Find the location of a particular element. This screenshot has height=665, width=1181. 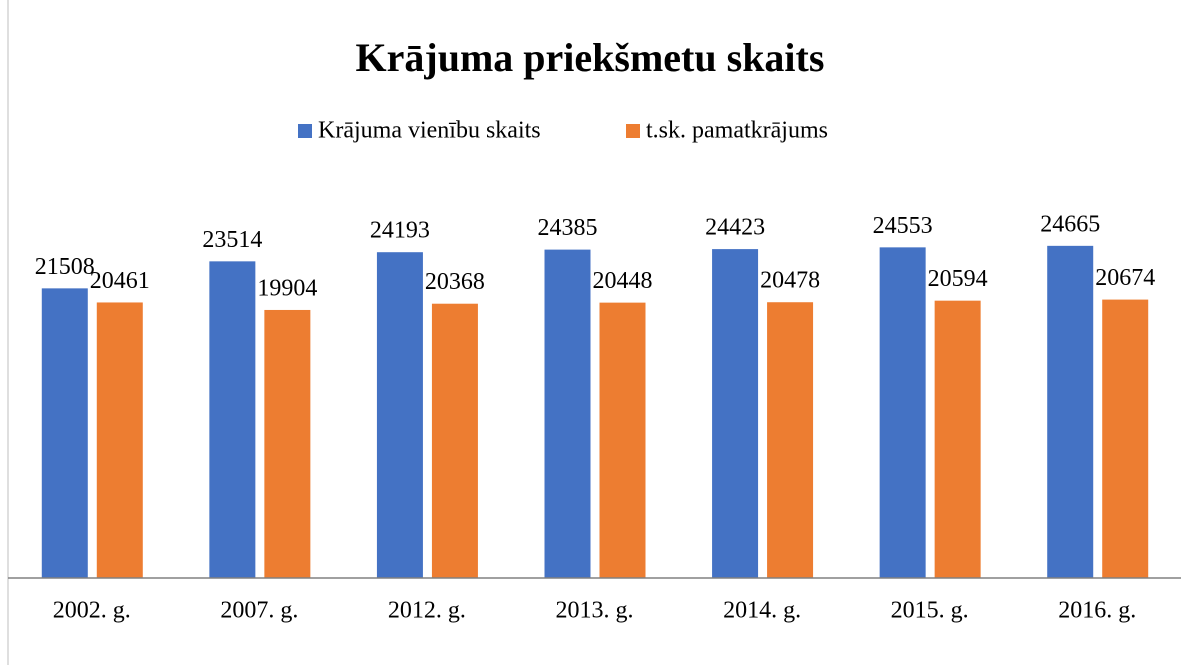

data-label: 21508 is located at coordinates (65, 267).